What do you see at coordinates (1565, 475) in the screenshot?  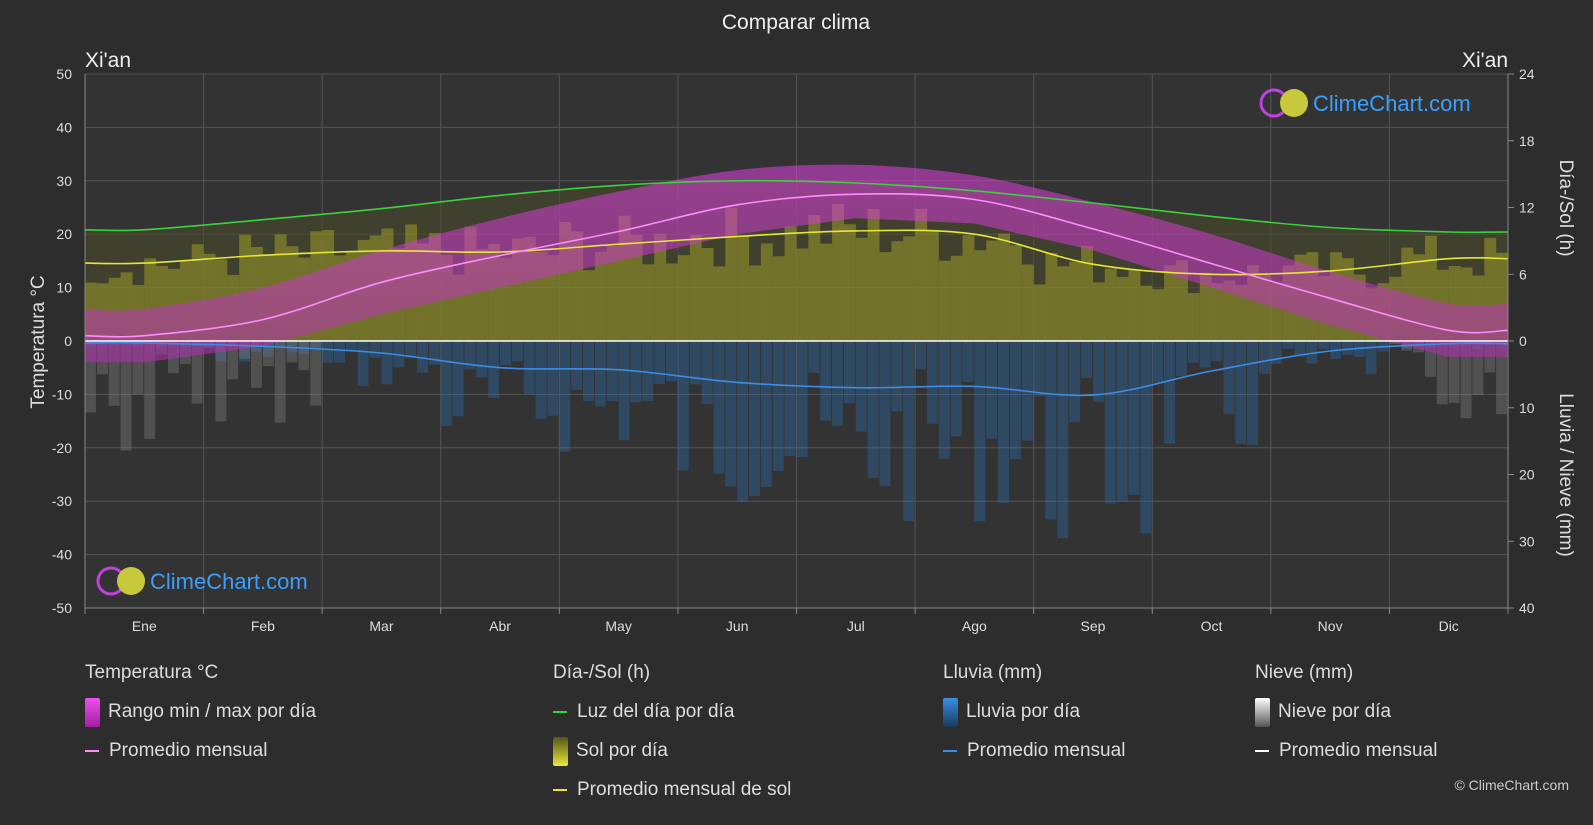 I see `y-axis-right-bottom-label: Lluvia / Nieve (mm)` at bounding box center [1565, 475].